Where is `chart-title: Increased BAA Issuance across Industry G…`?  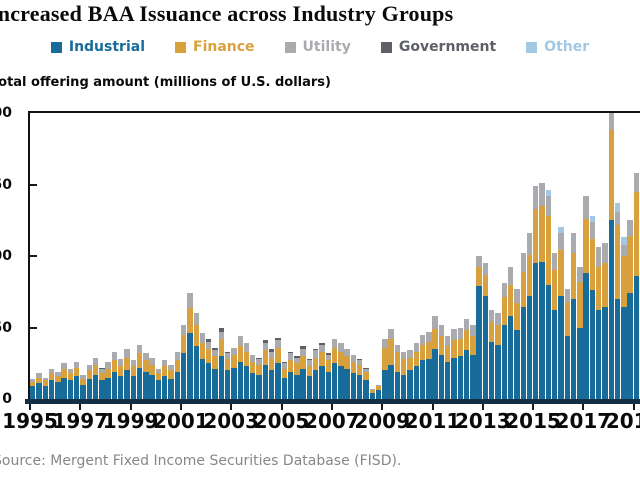 chart-title: Increased BAA Issuance across Industry G… is located at coordinates (227, 13).